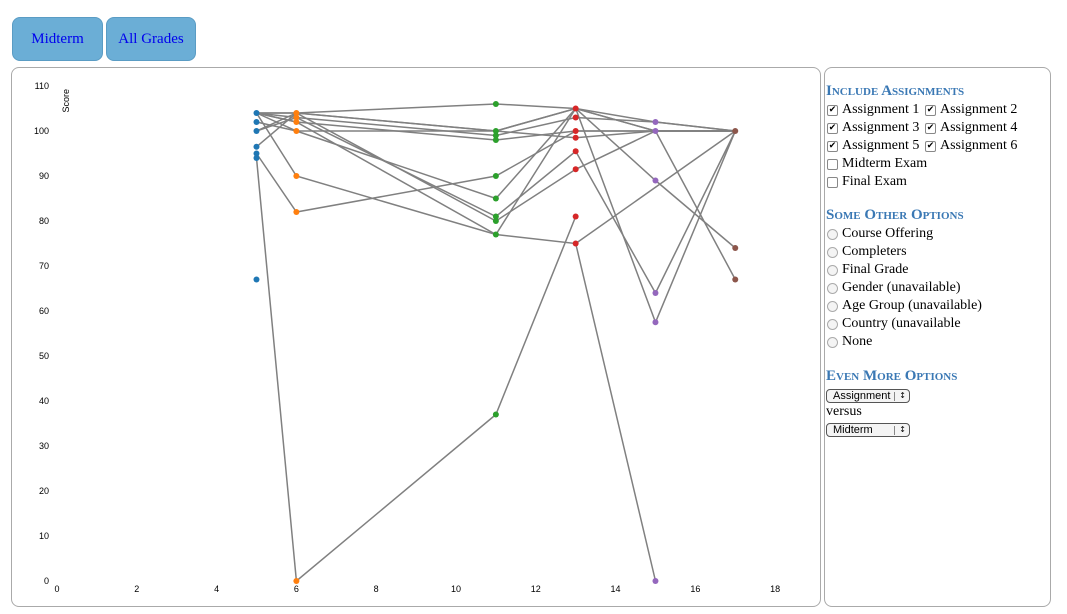 The image size is (1067, 614). What do you see at coordinates (42, 86) in the screenshot?
I see `y-tick-label: 110` at bounding box center [42, 86].